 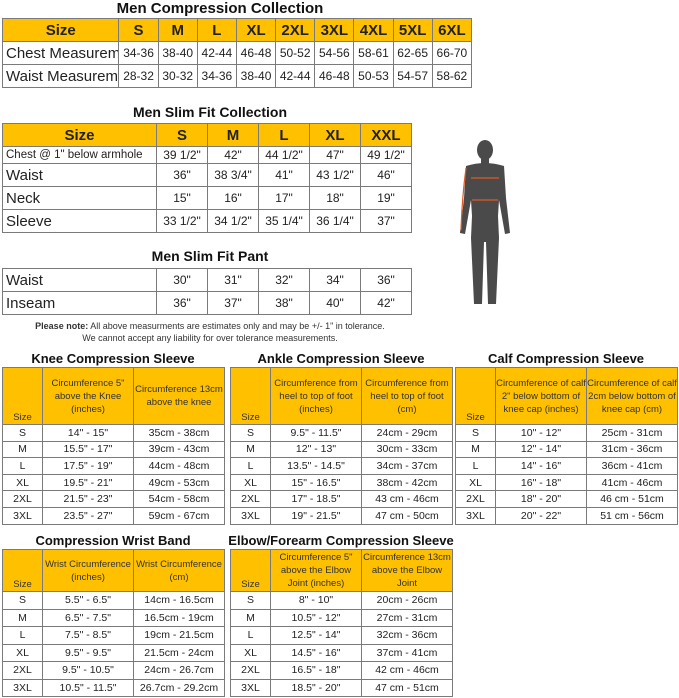 I want to click on table-row: L 7.5" - 8.5" 19cm - 21.5cm, so click(x=113, y=635).